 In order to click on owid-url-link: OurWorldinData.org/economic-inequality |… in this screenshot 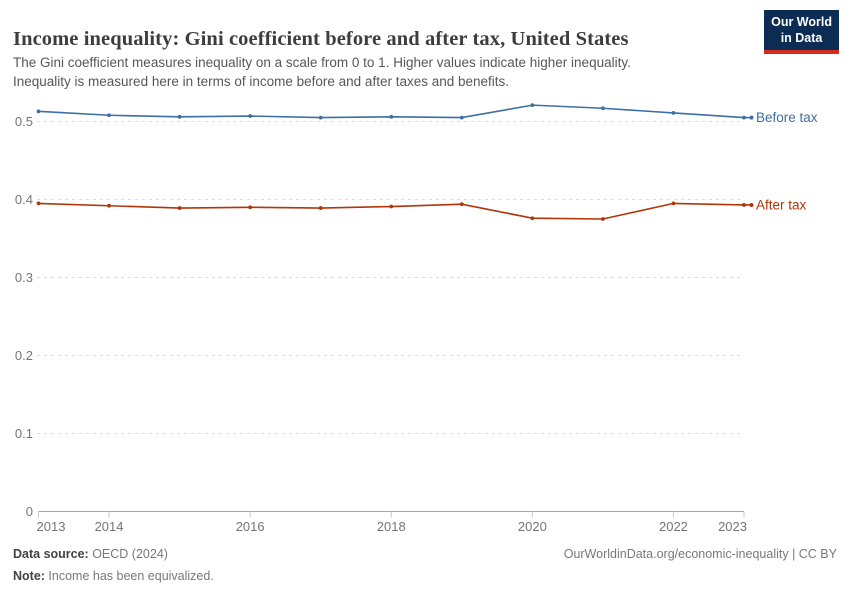, I will do `click(700, 554)`.